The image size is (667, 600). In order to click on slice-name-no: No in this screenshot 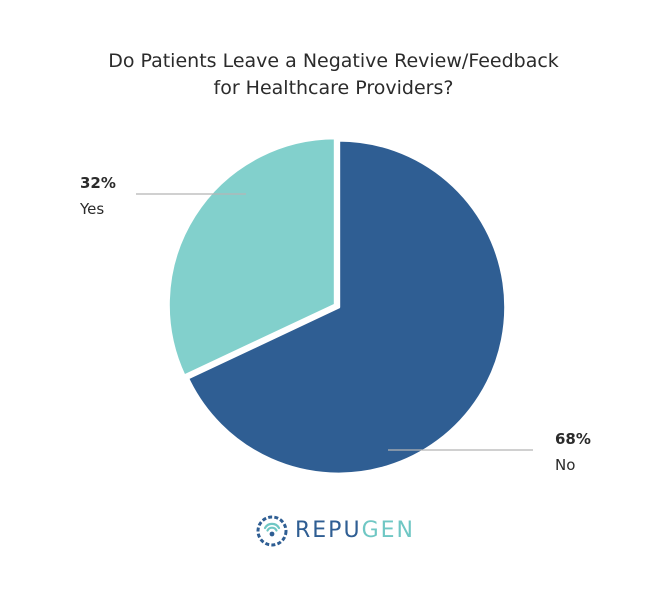, I will do `click(565, 465)`.